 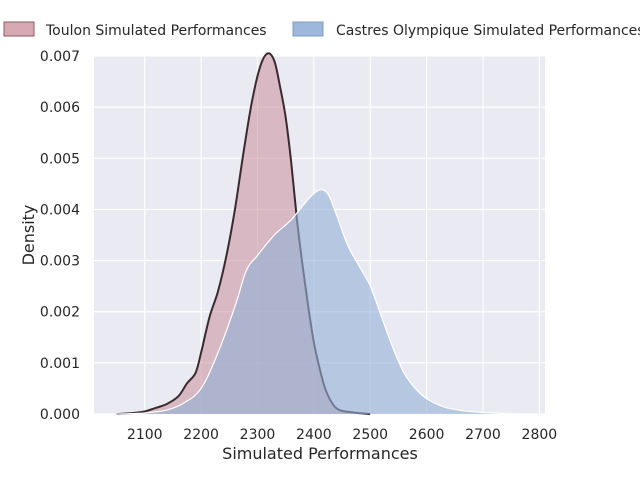 I want to click on y-tick-label: 0.007, so click(x=60, y=57).